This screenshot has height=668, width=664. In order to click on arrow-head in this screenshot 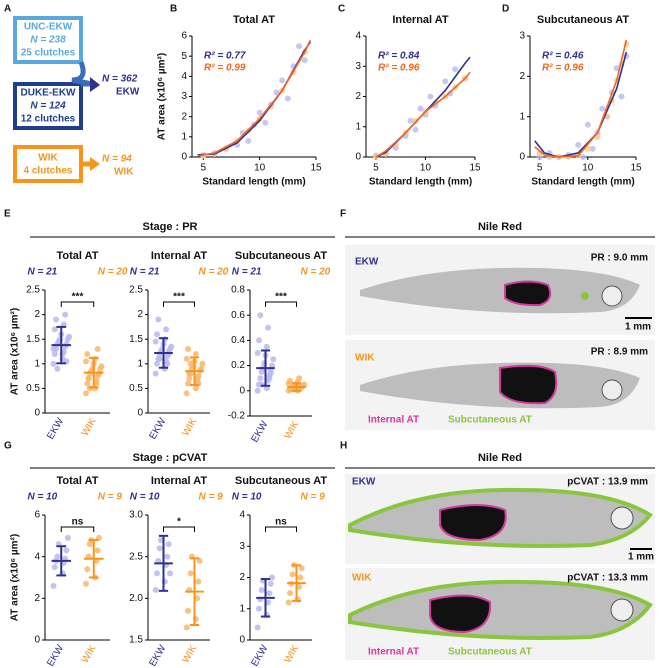, I will do `click(95, 164)`.